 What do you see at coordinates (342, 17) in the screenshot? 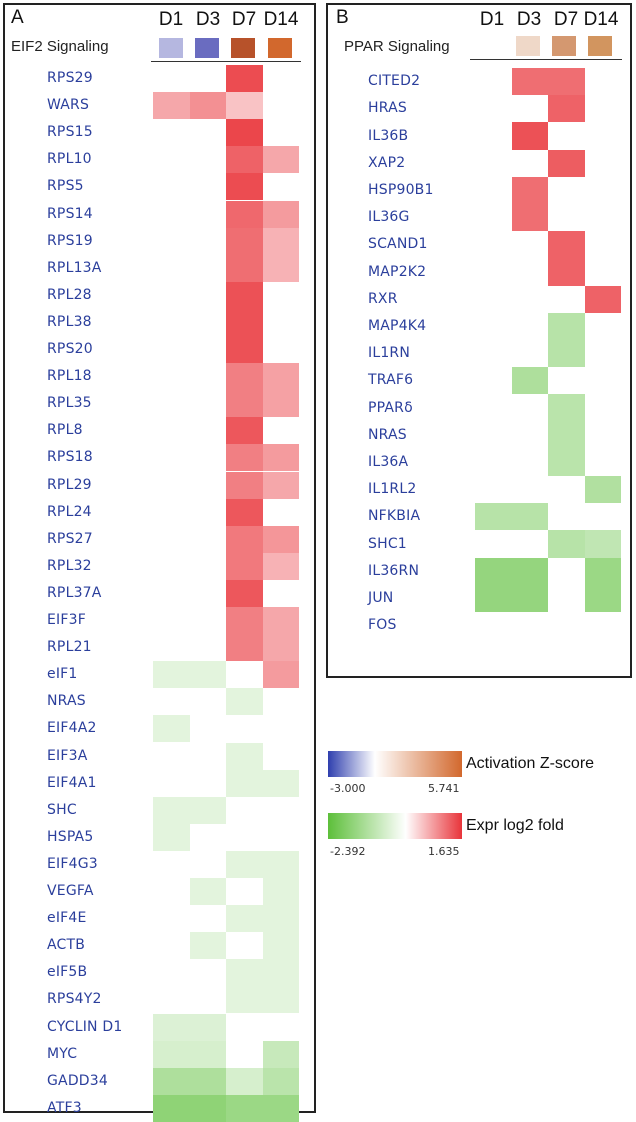
I see `panel-letter: B` at bounding box center [342, 17].